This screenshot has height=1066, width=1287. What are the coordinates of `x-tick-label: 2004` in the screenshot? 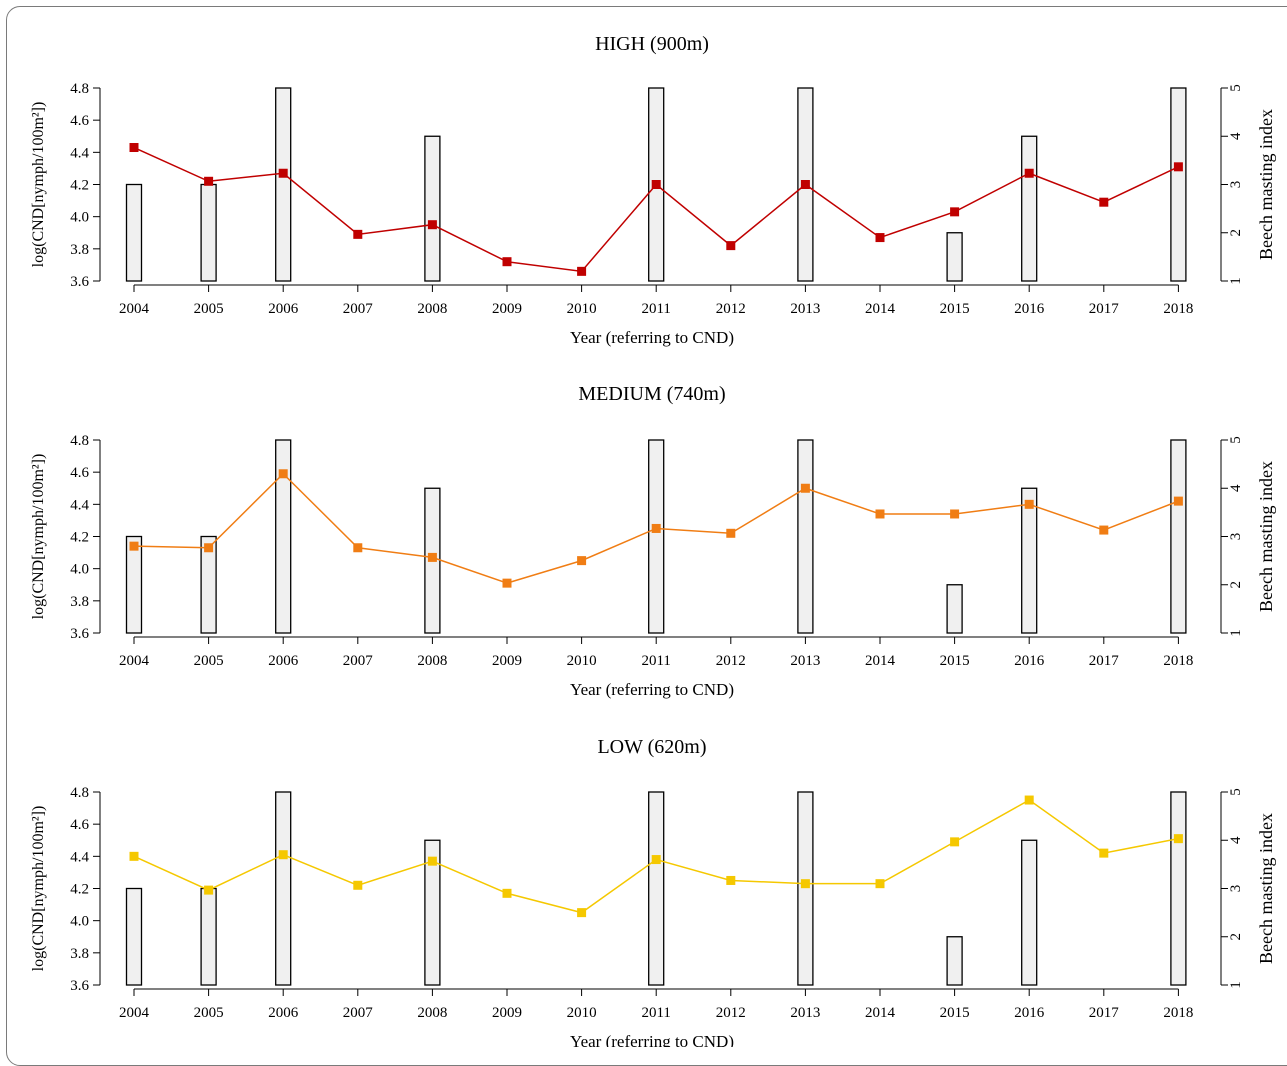 It's located at (134, 661).